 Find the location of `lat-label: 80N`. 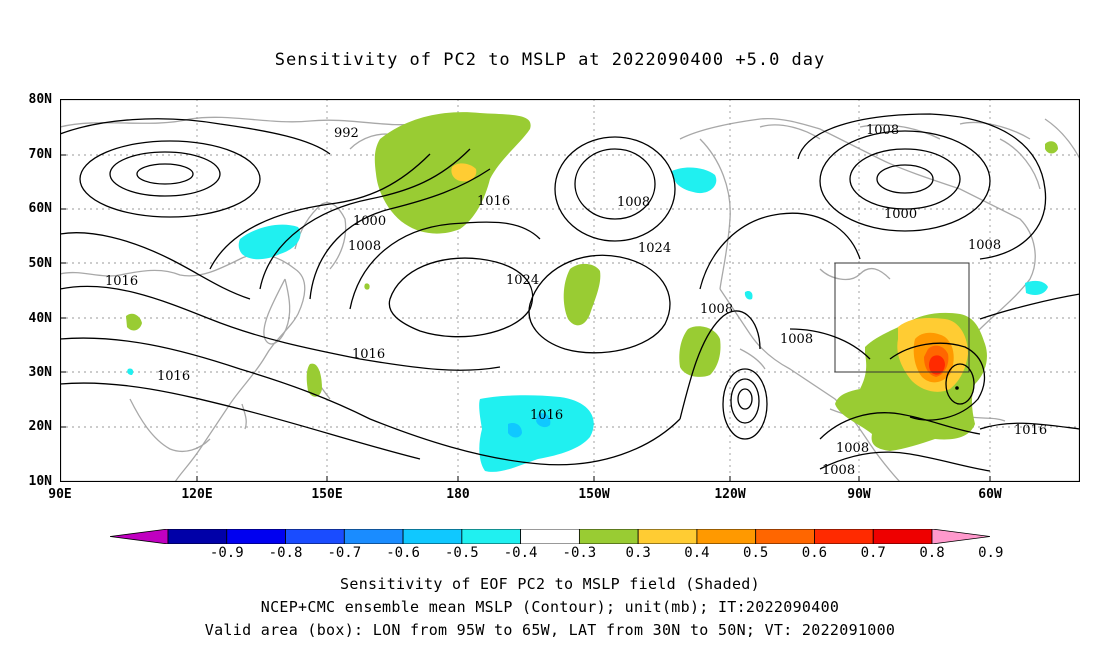

lat-label: 80N is located at coordinates (40, 99).